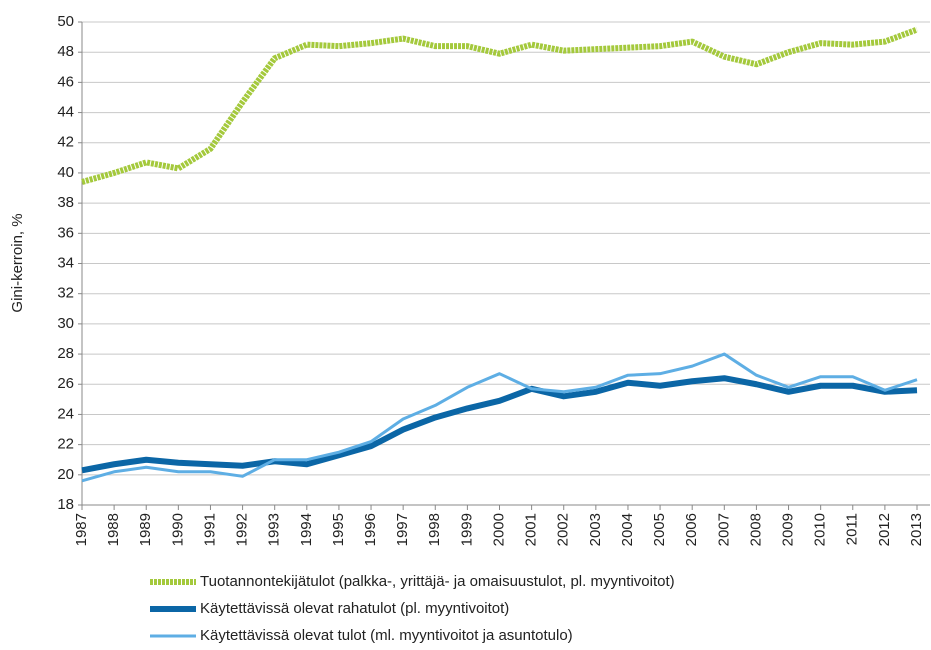 The height and width of the screenshot is (650, 931). I want to click on y-tick-label: 42, so click(65, 142).